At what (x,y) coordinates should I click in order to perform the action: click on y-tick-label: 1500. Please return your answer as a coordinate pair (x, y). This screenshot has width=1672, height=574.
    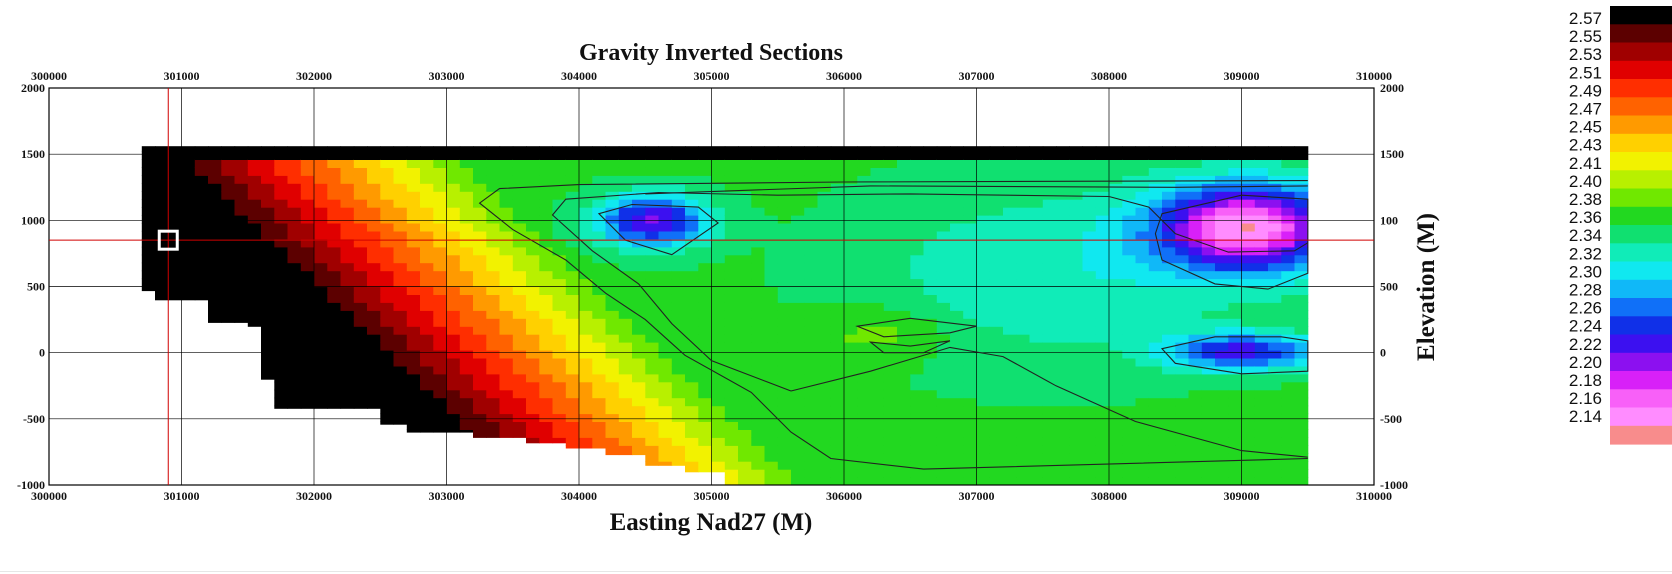
    Looking at the image, I should click on (1392, 154).